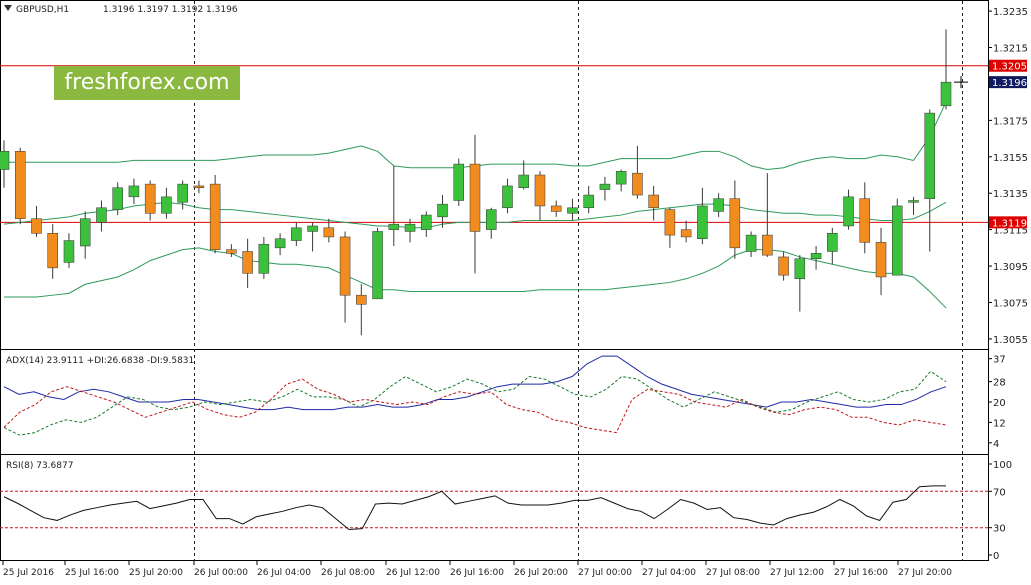 The width and height of the screenshot is (1031, 585). I want to click on x-tick-label: 25 Jul 20:00, so click(156, 573).